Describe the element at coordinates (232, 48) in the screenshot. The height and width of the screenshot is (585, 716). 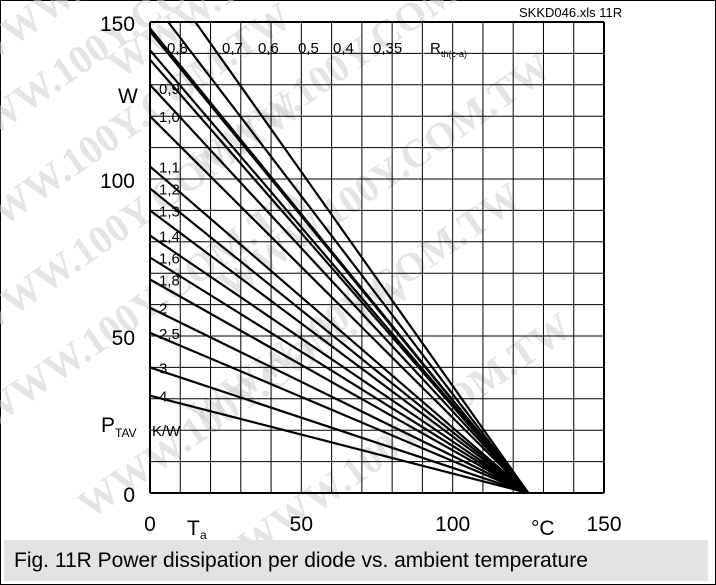
I see `series-label: 0,7` at that location.